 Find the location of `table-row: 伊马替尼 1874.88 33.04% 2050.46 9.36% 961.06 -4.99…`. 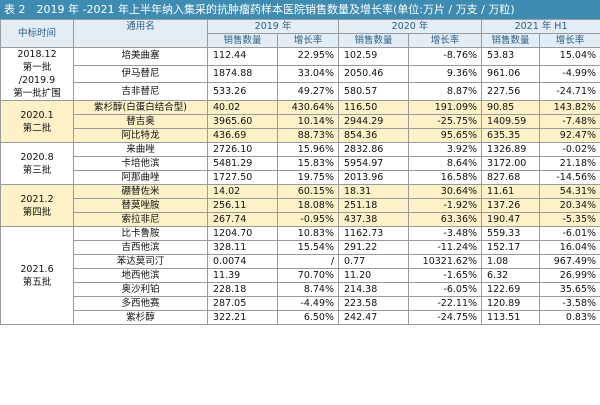

table-row: 伊马替尼 1874.88 33.04% 2050.46 9.36% 961.06 -4.99… is located at coordinates (300, 74).